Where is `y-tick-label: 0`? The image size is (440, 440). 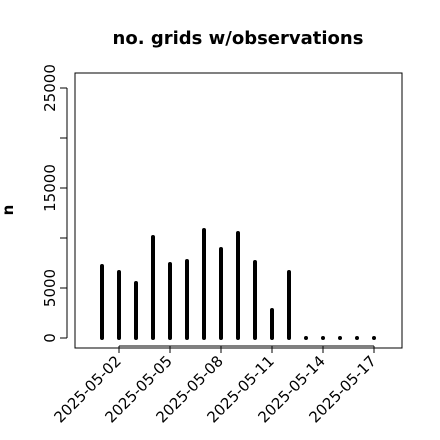
y-tick-label: 0 is located at coordinates (50, 338).